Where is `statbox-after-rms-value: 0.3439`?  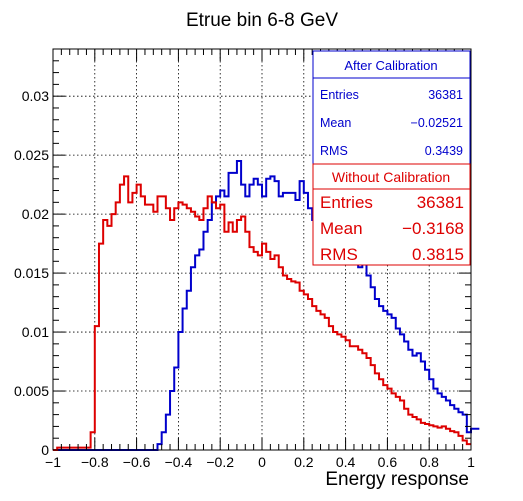 statbox-after-rms-value: 0.3439 is located at coordinates (444, 151).